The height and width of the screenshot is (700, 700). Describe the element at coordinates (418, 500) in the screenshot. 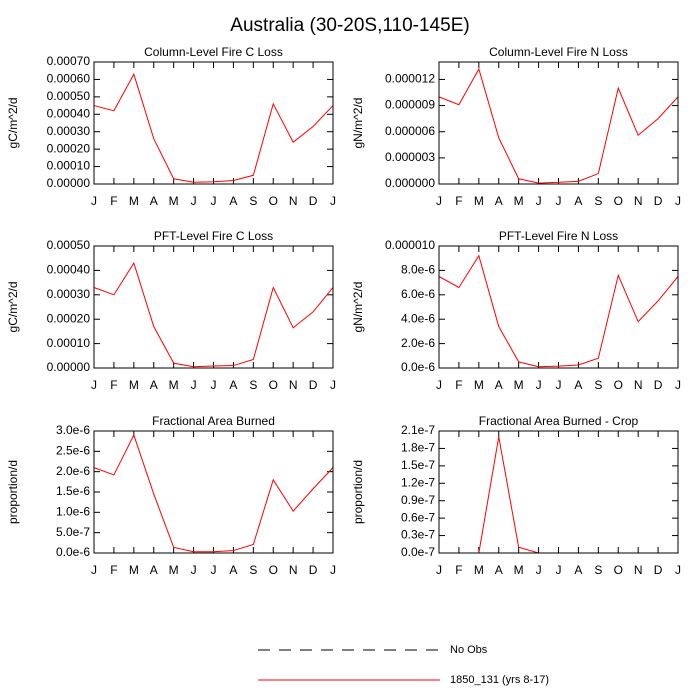

I see `y-tick-label: 0.9e-7` at that location.